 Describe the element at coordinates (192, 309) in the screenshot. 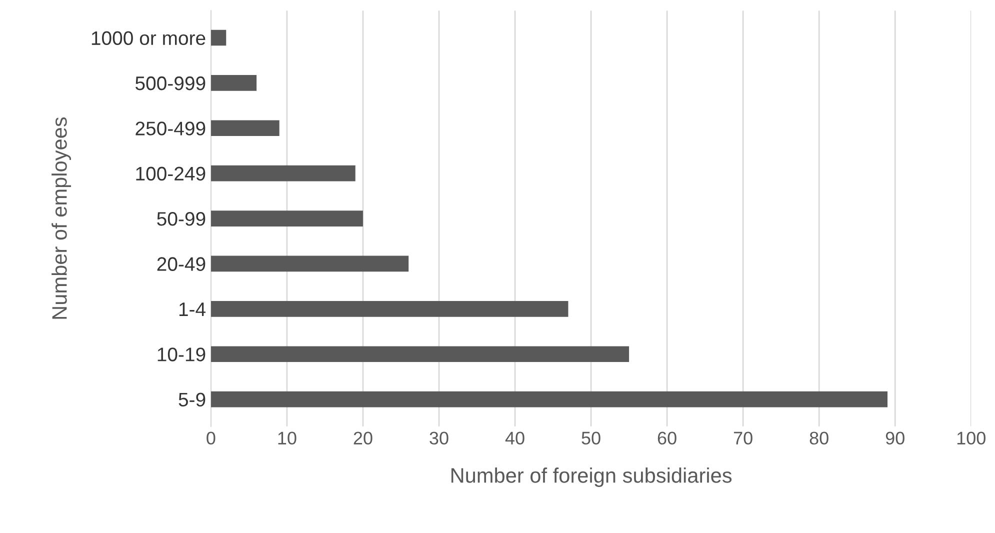

I see `y-tick-label: 1-4` at that location.